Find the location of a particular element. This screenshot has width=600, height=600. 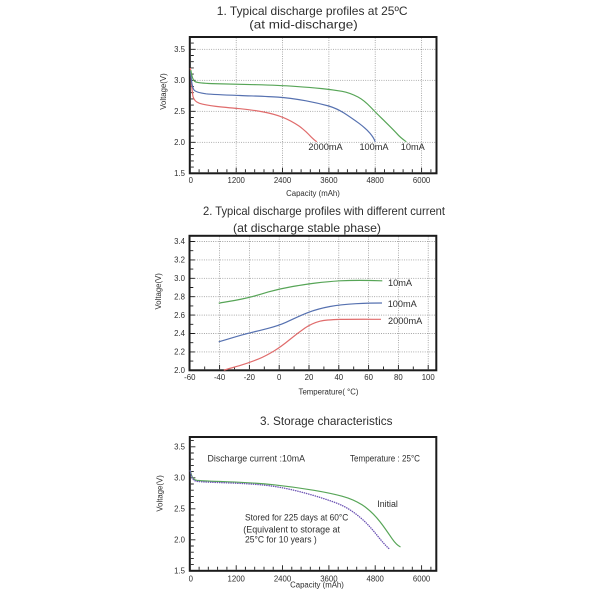

svg-text: Discharge current :10mA is located at coordinates (257, 458).